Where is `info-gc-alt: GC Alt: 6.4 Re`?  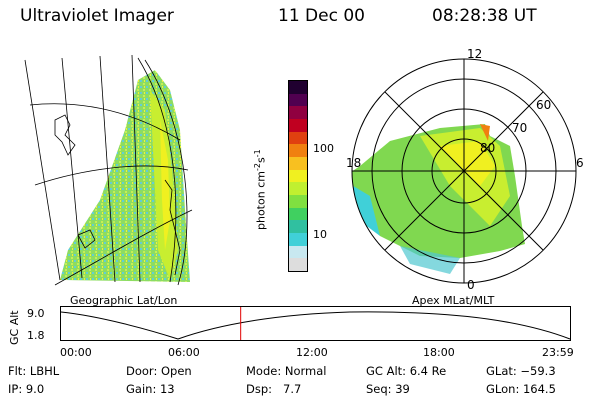 info-gc-alt: GC Alt: 6.4 Re is located at coordinates (406, 371).